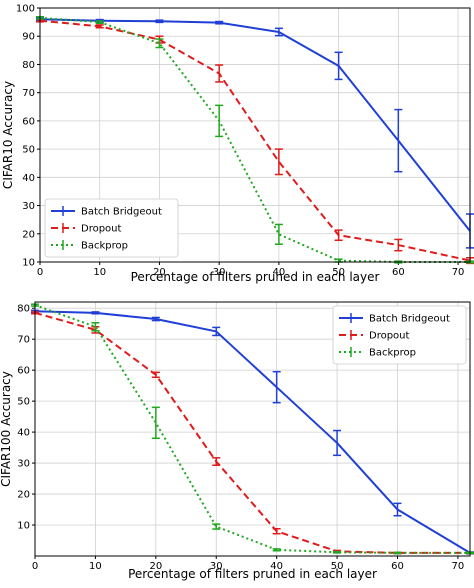  What do you see at coordinates (28, 121) in the screenshot?
I see `chart-1-y-tick-label: 60` at bounding box center [28, 121].